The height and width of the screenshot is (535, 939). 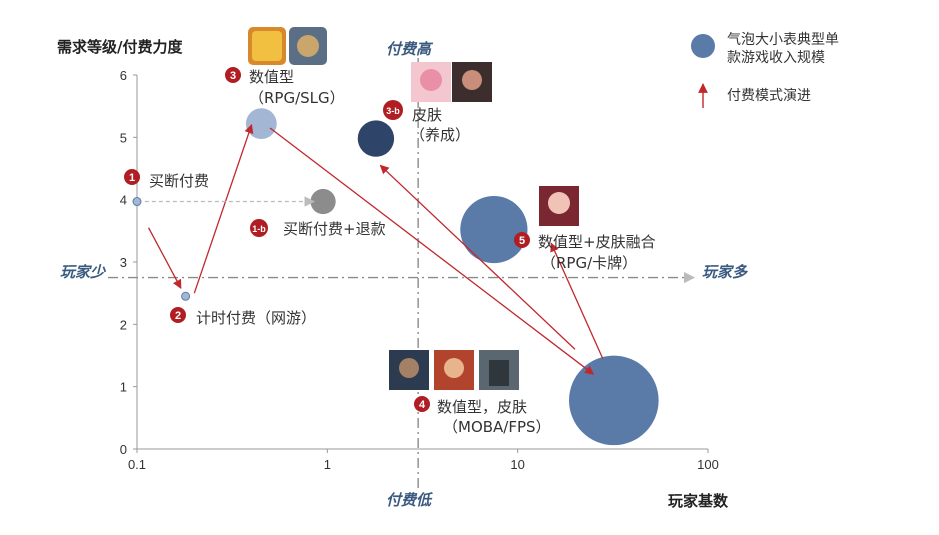 What do you see at coordinates (614, 400) in the screenshot?
I see `bubble-s4` at bounding box center [614, 400].